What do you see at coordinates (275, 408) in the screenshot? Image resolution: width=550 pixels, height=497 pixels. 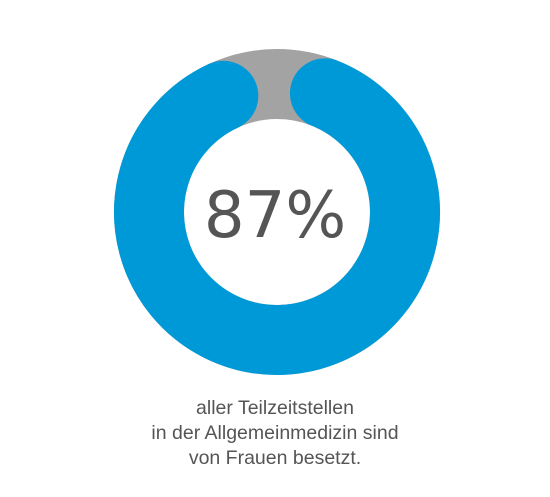 I see `caption-line-1: aller Teilzeitstellen` at bounding box center [275, 408].